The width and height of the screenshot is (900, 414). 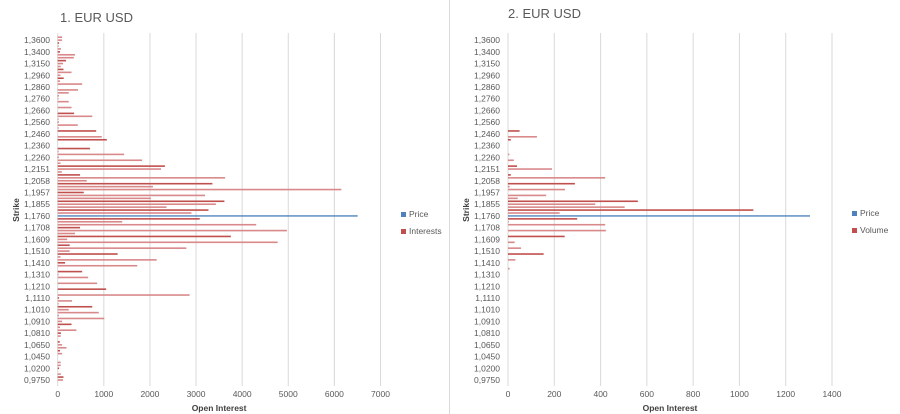 I want to click on y-tick-label: 1,1708, so click(x=487, y=228).